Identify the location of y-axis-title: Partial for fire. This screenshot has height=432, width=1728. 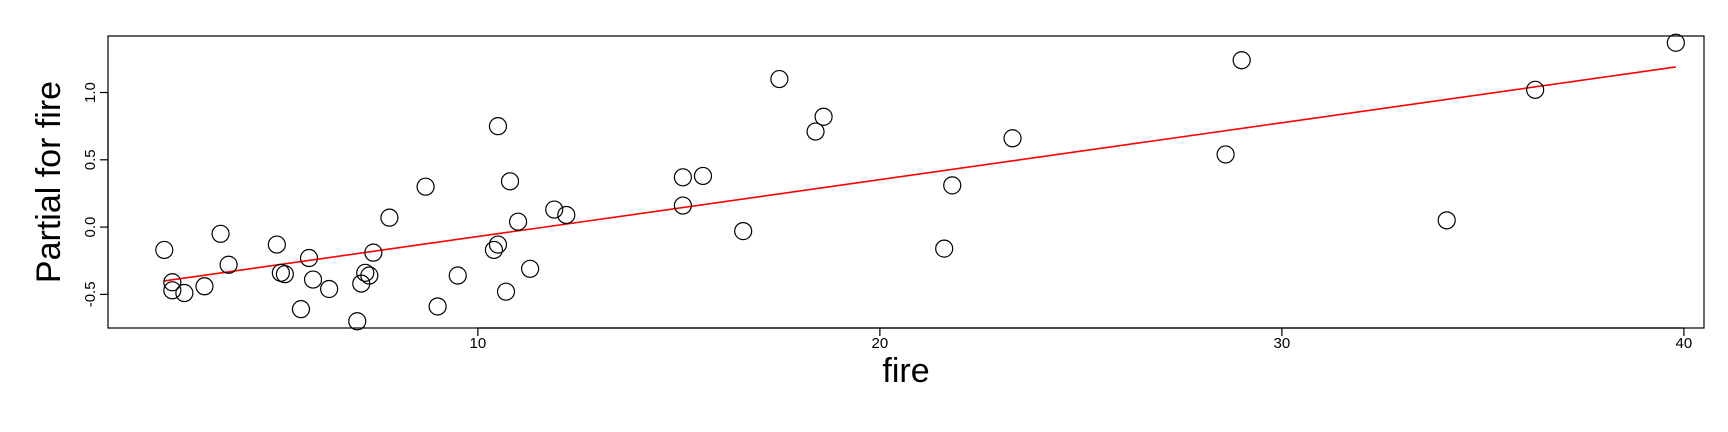
(49, 182).